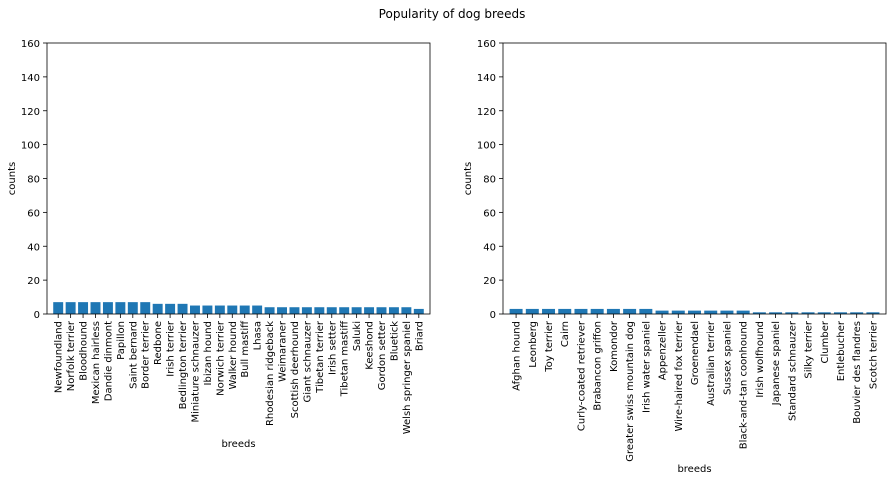 The width and height of the screenshot is (891, 483). I want to click on chart-2-category-label: Scotch terrier, so click(873, 354).